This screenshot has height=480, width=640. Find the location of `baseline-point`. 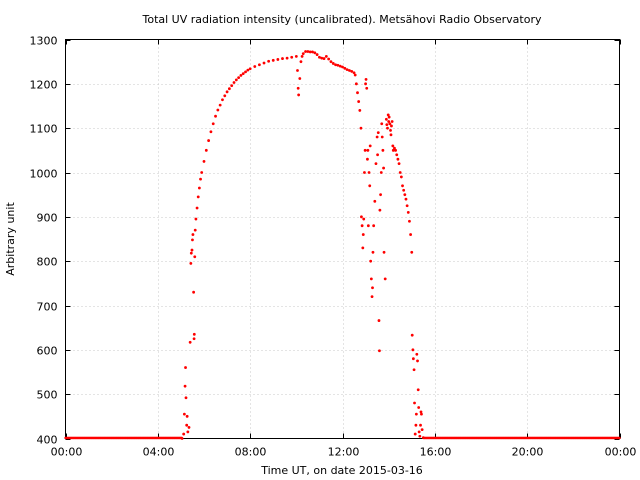

baseline-point is located at coordinates (619, 438).